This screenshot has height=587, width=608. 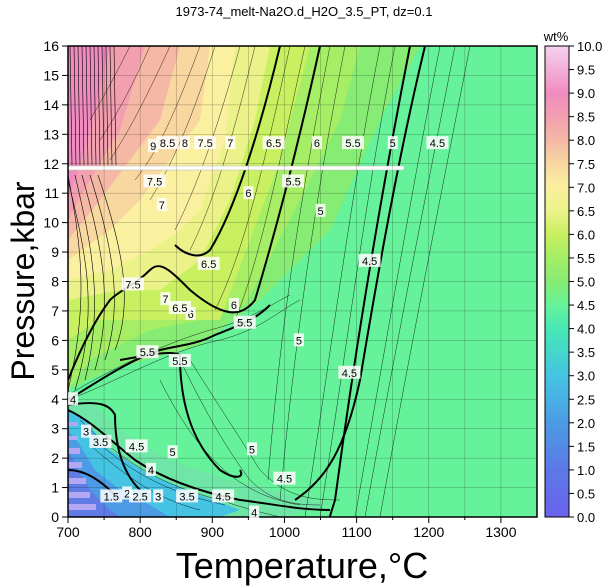 I want to click on contour-label-text: 2.5, so click(x=140, y=497).